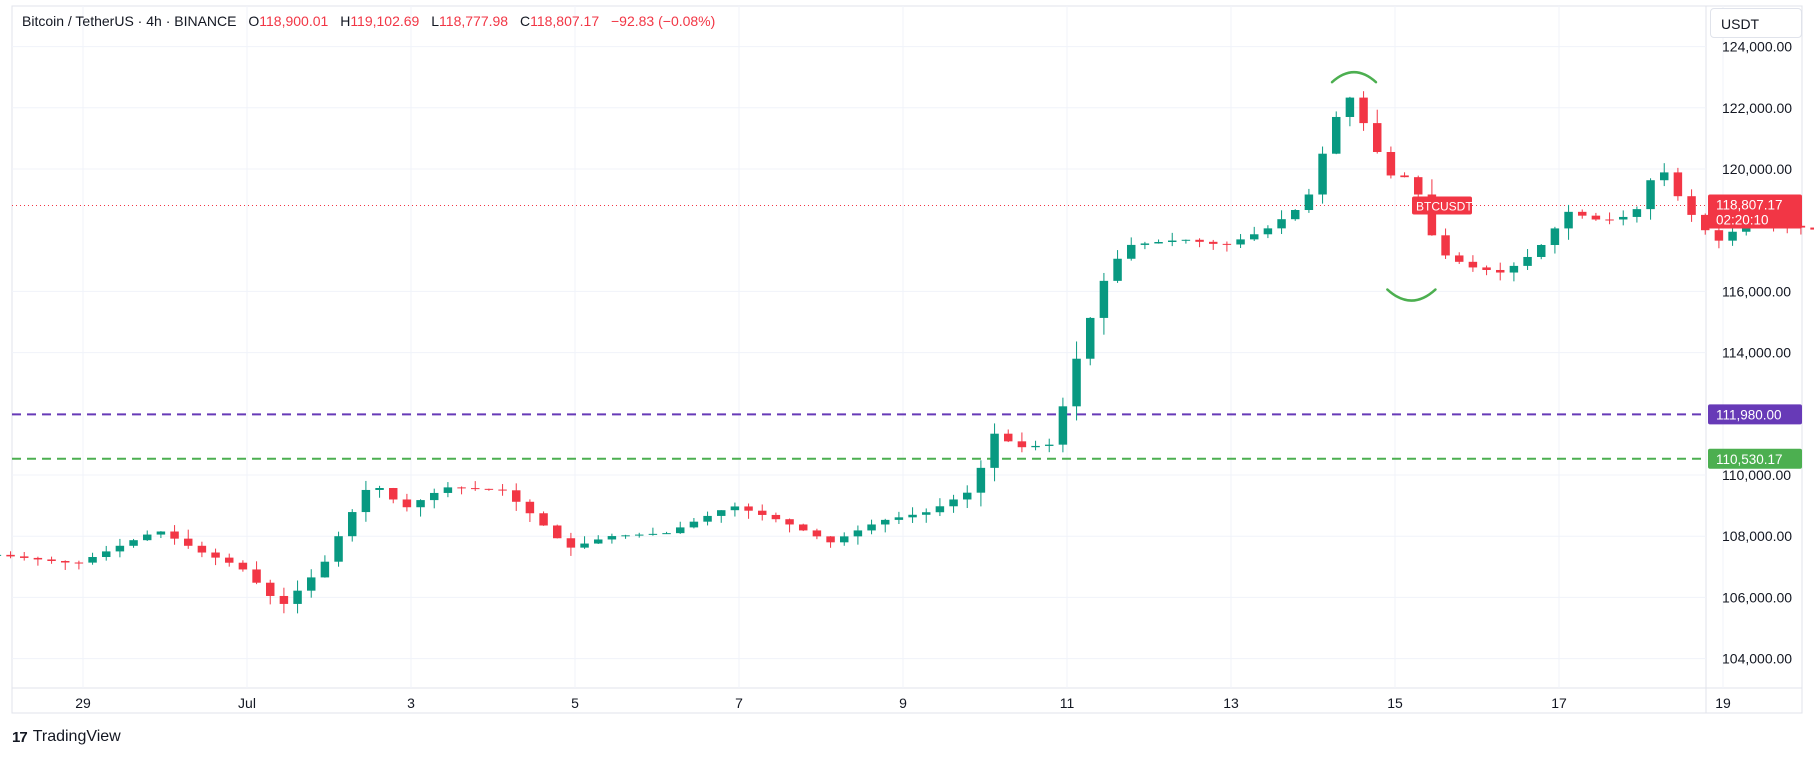  What do you see at coordinates (1756, 475) in the screenshot?
I see `y-tick-label: 110,000.00` at bounding box center [1756, 475].